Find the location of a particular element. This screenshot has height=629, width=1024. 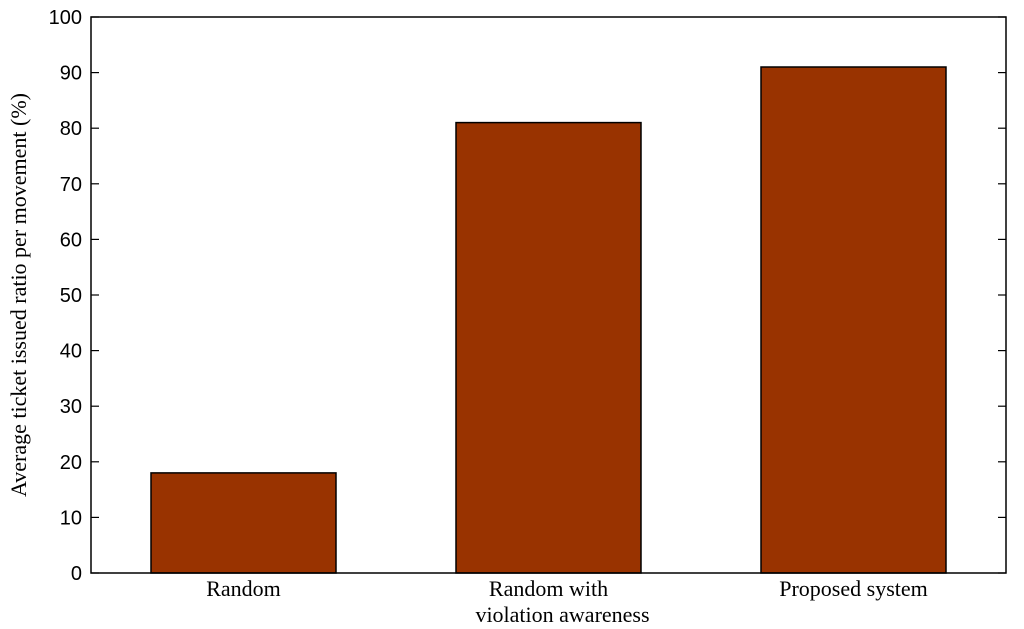

category-label-1: Random is located at coordinates (243, 588).